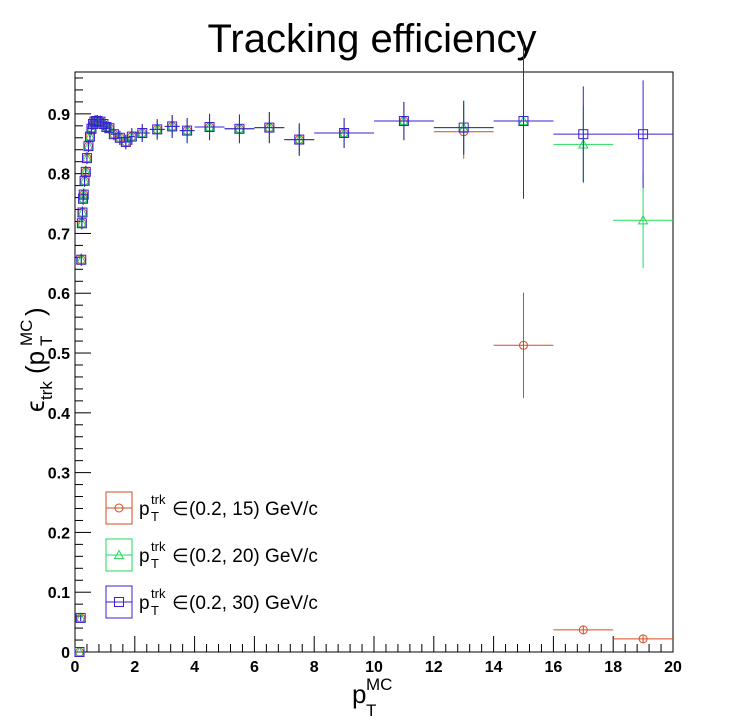 This screenshot has width=748, height=724. I want to click on y-axis-label-eps-sub: trk, so click(46, 390).